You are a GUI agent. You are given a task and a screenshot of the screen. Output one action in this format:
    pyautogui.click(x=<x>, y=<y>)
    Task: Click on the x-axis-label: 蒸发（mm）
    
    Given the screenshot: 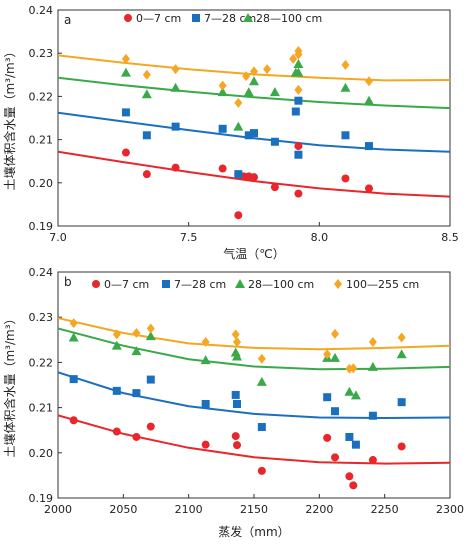 What is the action you would take?
    pyautogui.click(x=253, y=531)
    